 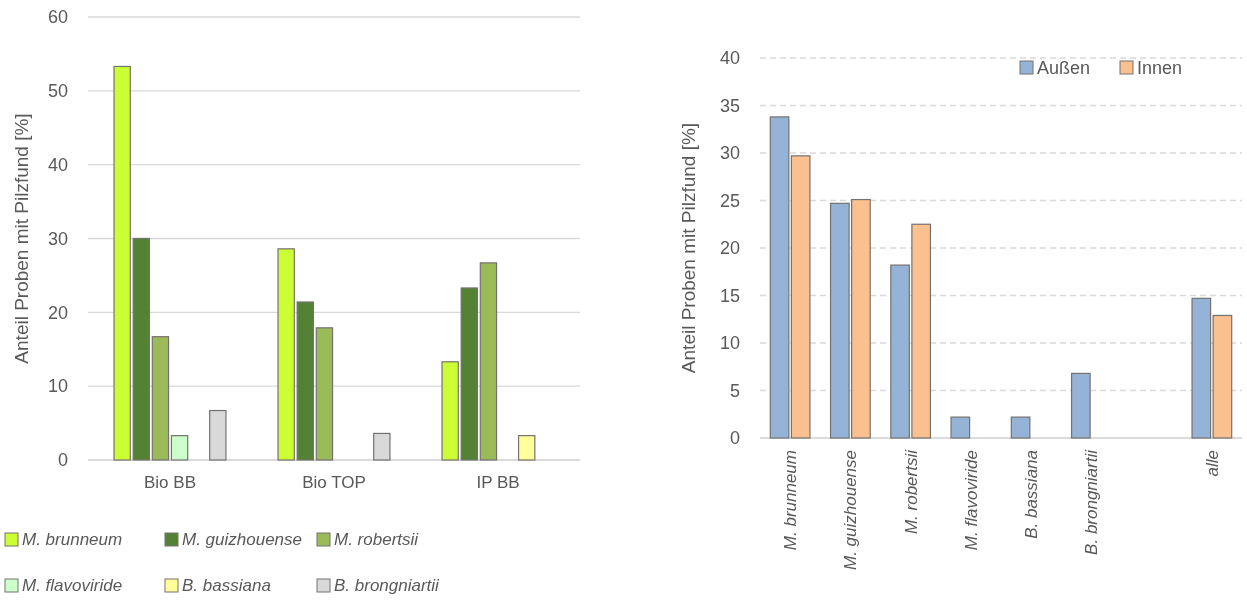 What do you see at coordinates (498, 482) in the screenshot?
I see `x-tick-label: IP BB` at bounding box center [498, 482].